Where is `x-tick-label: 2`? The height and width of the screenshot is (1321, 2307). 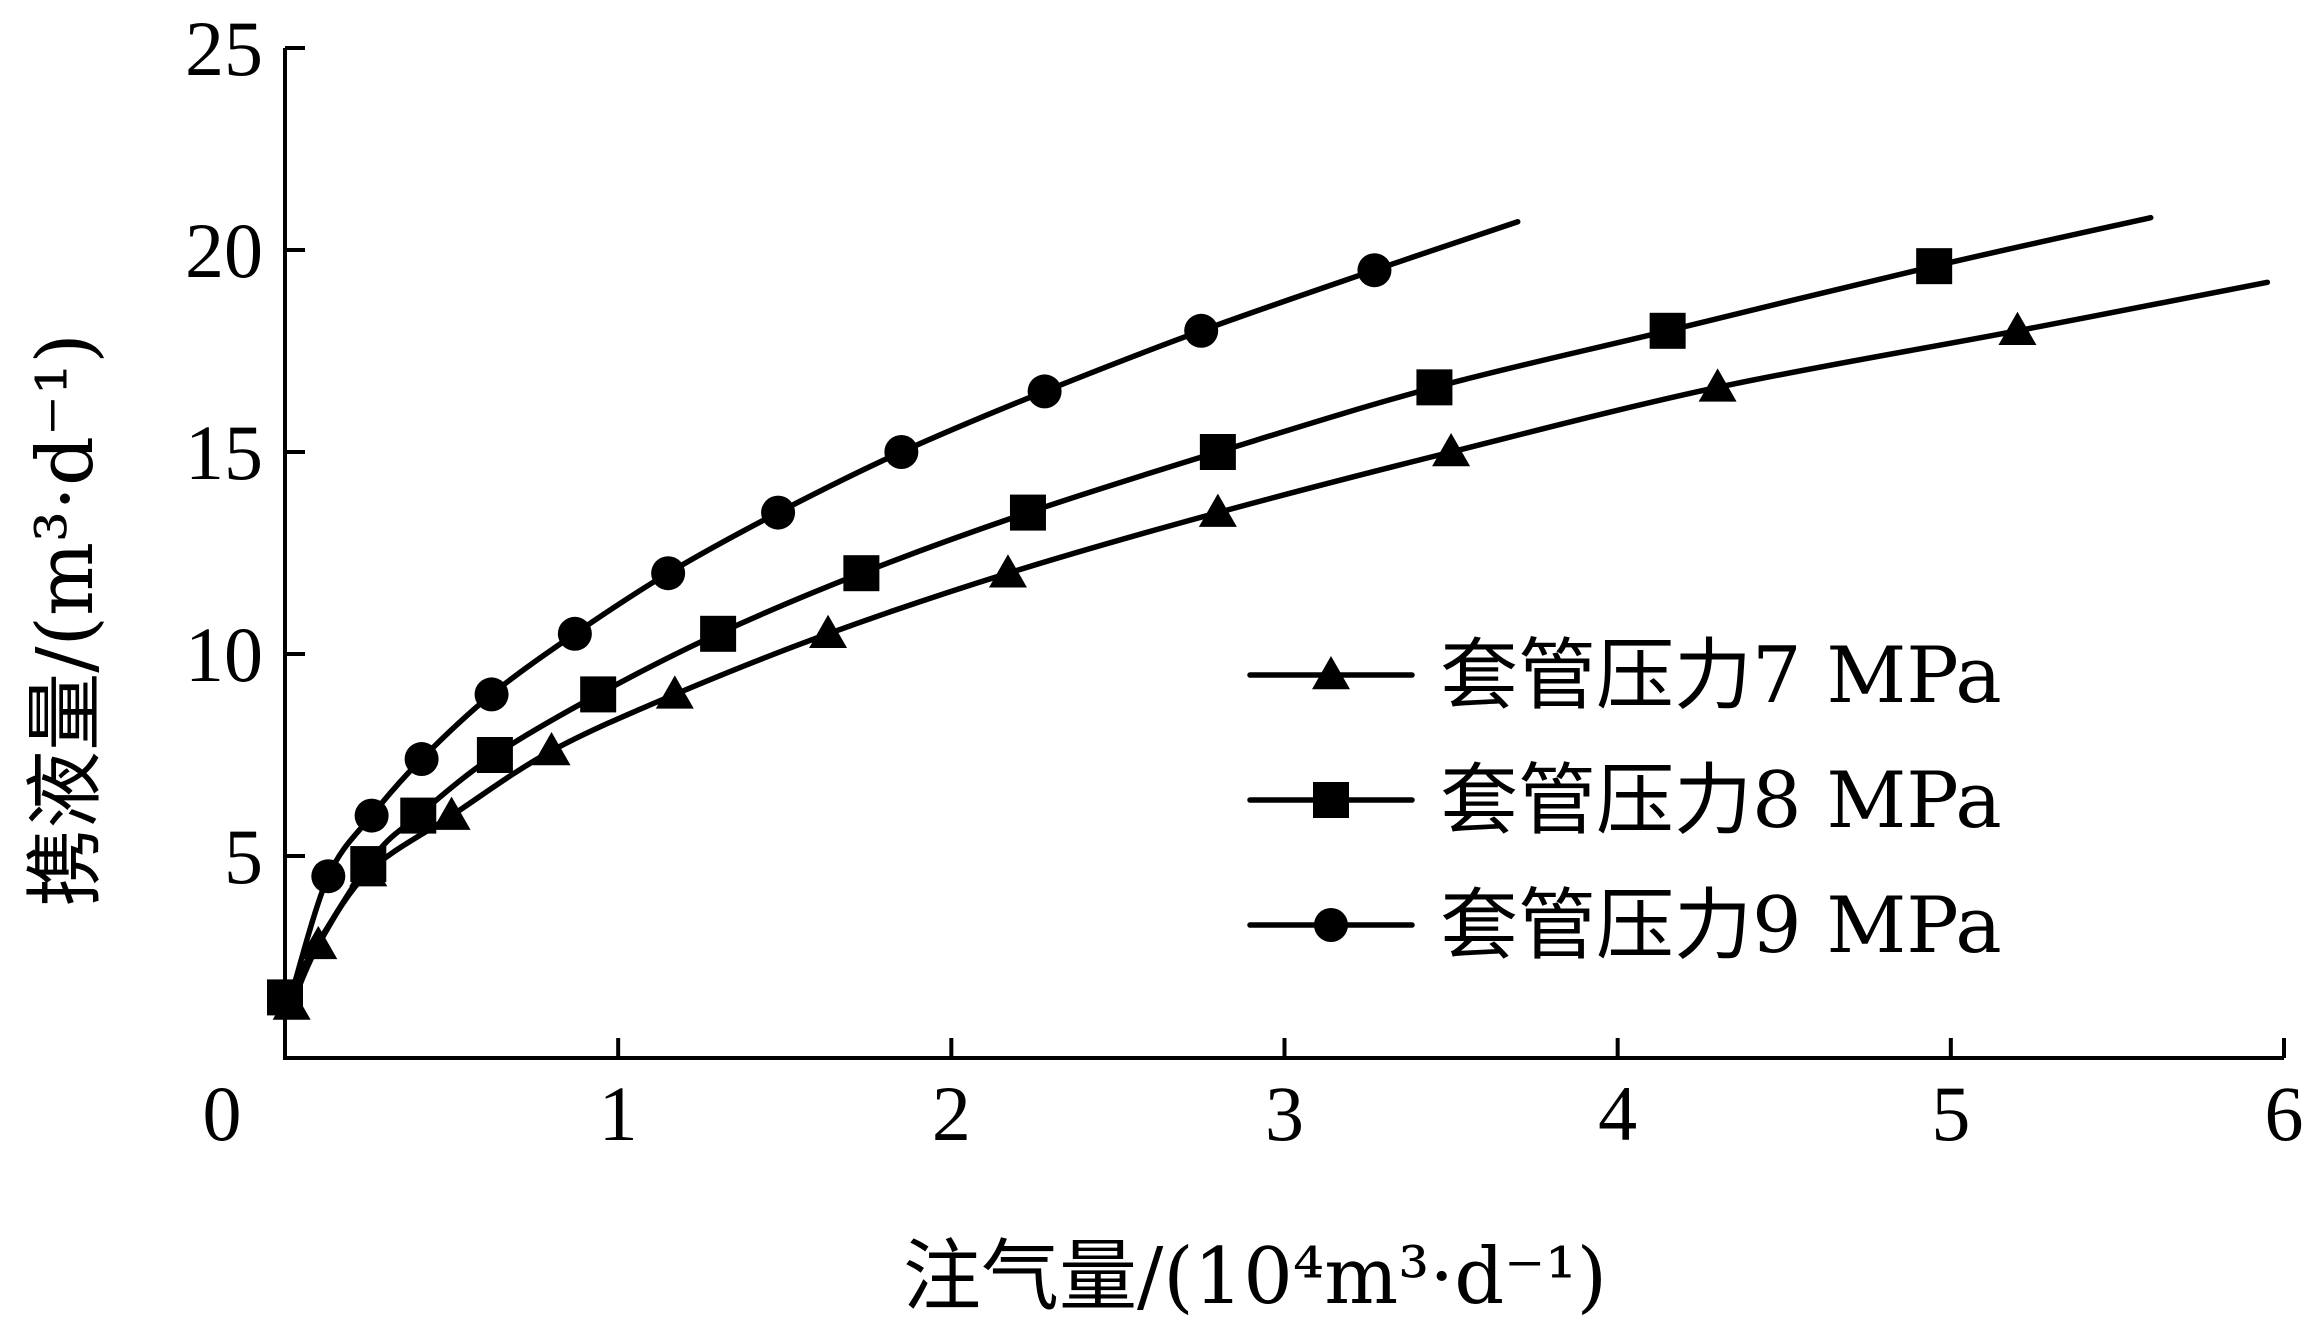
x-tick-label: 2 is located at coordinates (951, 1113).